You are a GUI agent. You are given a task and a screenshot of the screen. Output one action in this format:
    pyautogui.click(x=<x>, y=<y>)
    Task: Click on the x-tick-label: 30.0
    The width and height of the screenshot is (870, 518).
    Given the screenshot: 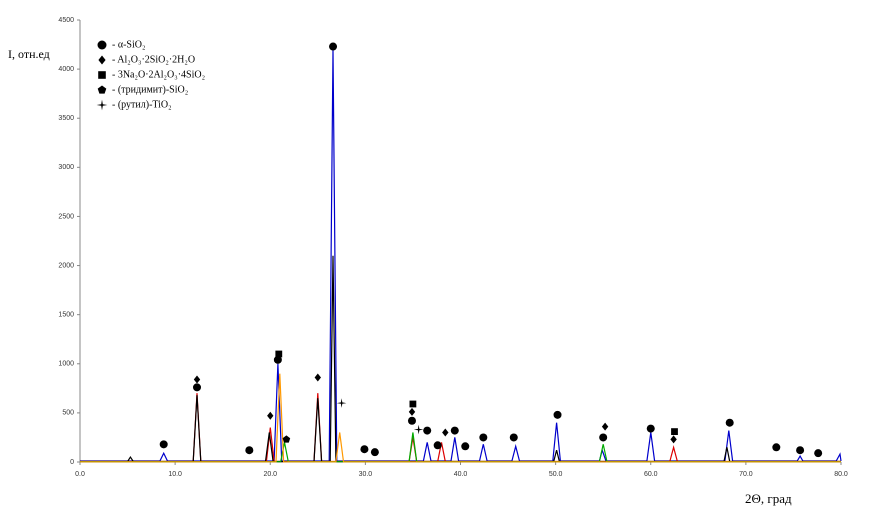 What is the action you would take?
    pyautogui.click(x=366, y=474)
    